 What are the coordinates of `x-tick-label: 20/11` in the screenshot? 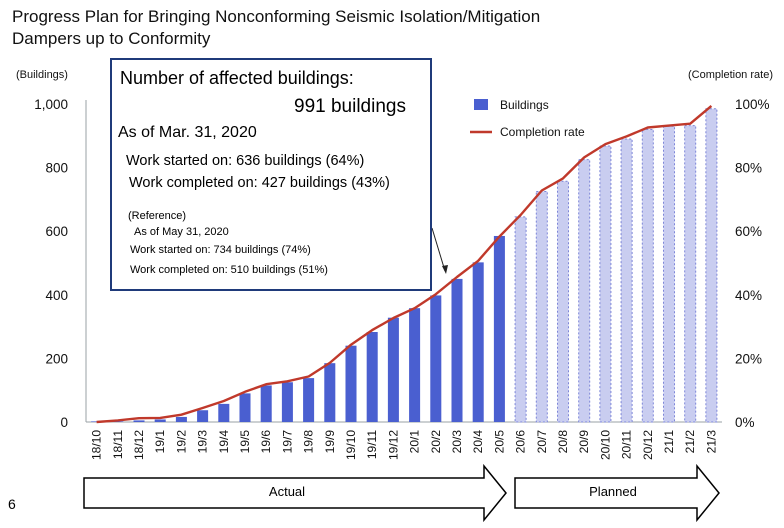 It's located at (627, 444).